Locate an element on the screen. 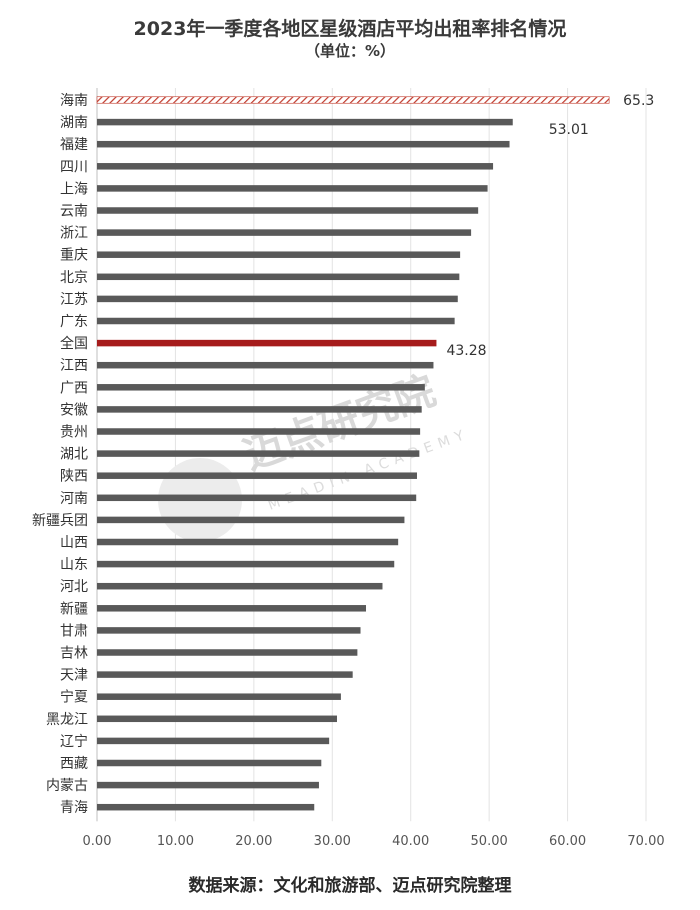 Image resolution: width=700 pixels, height=910 pixels. bar-陕西 is located at coordinates (257, 475).